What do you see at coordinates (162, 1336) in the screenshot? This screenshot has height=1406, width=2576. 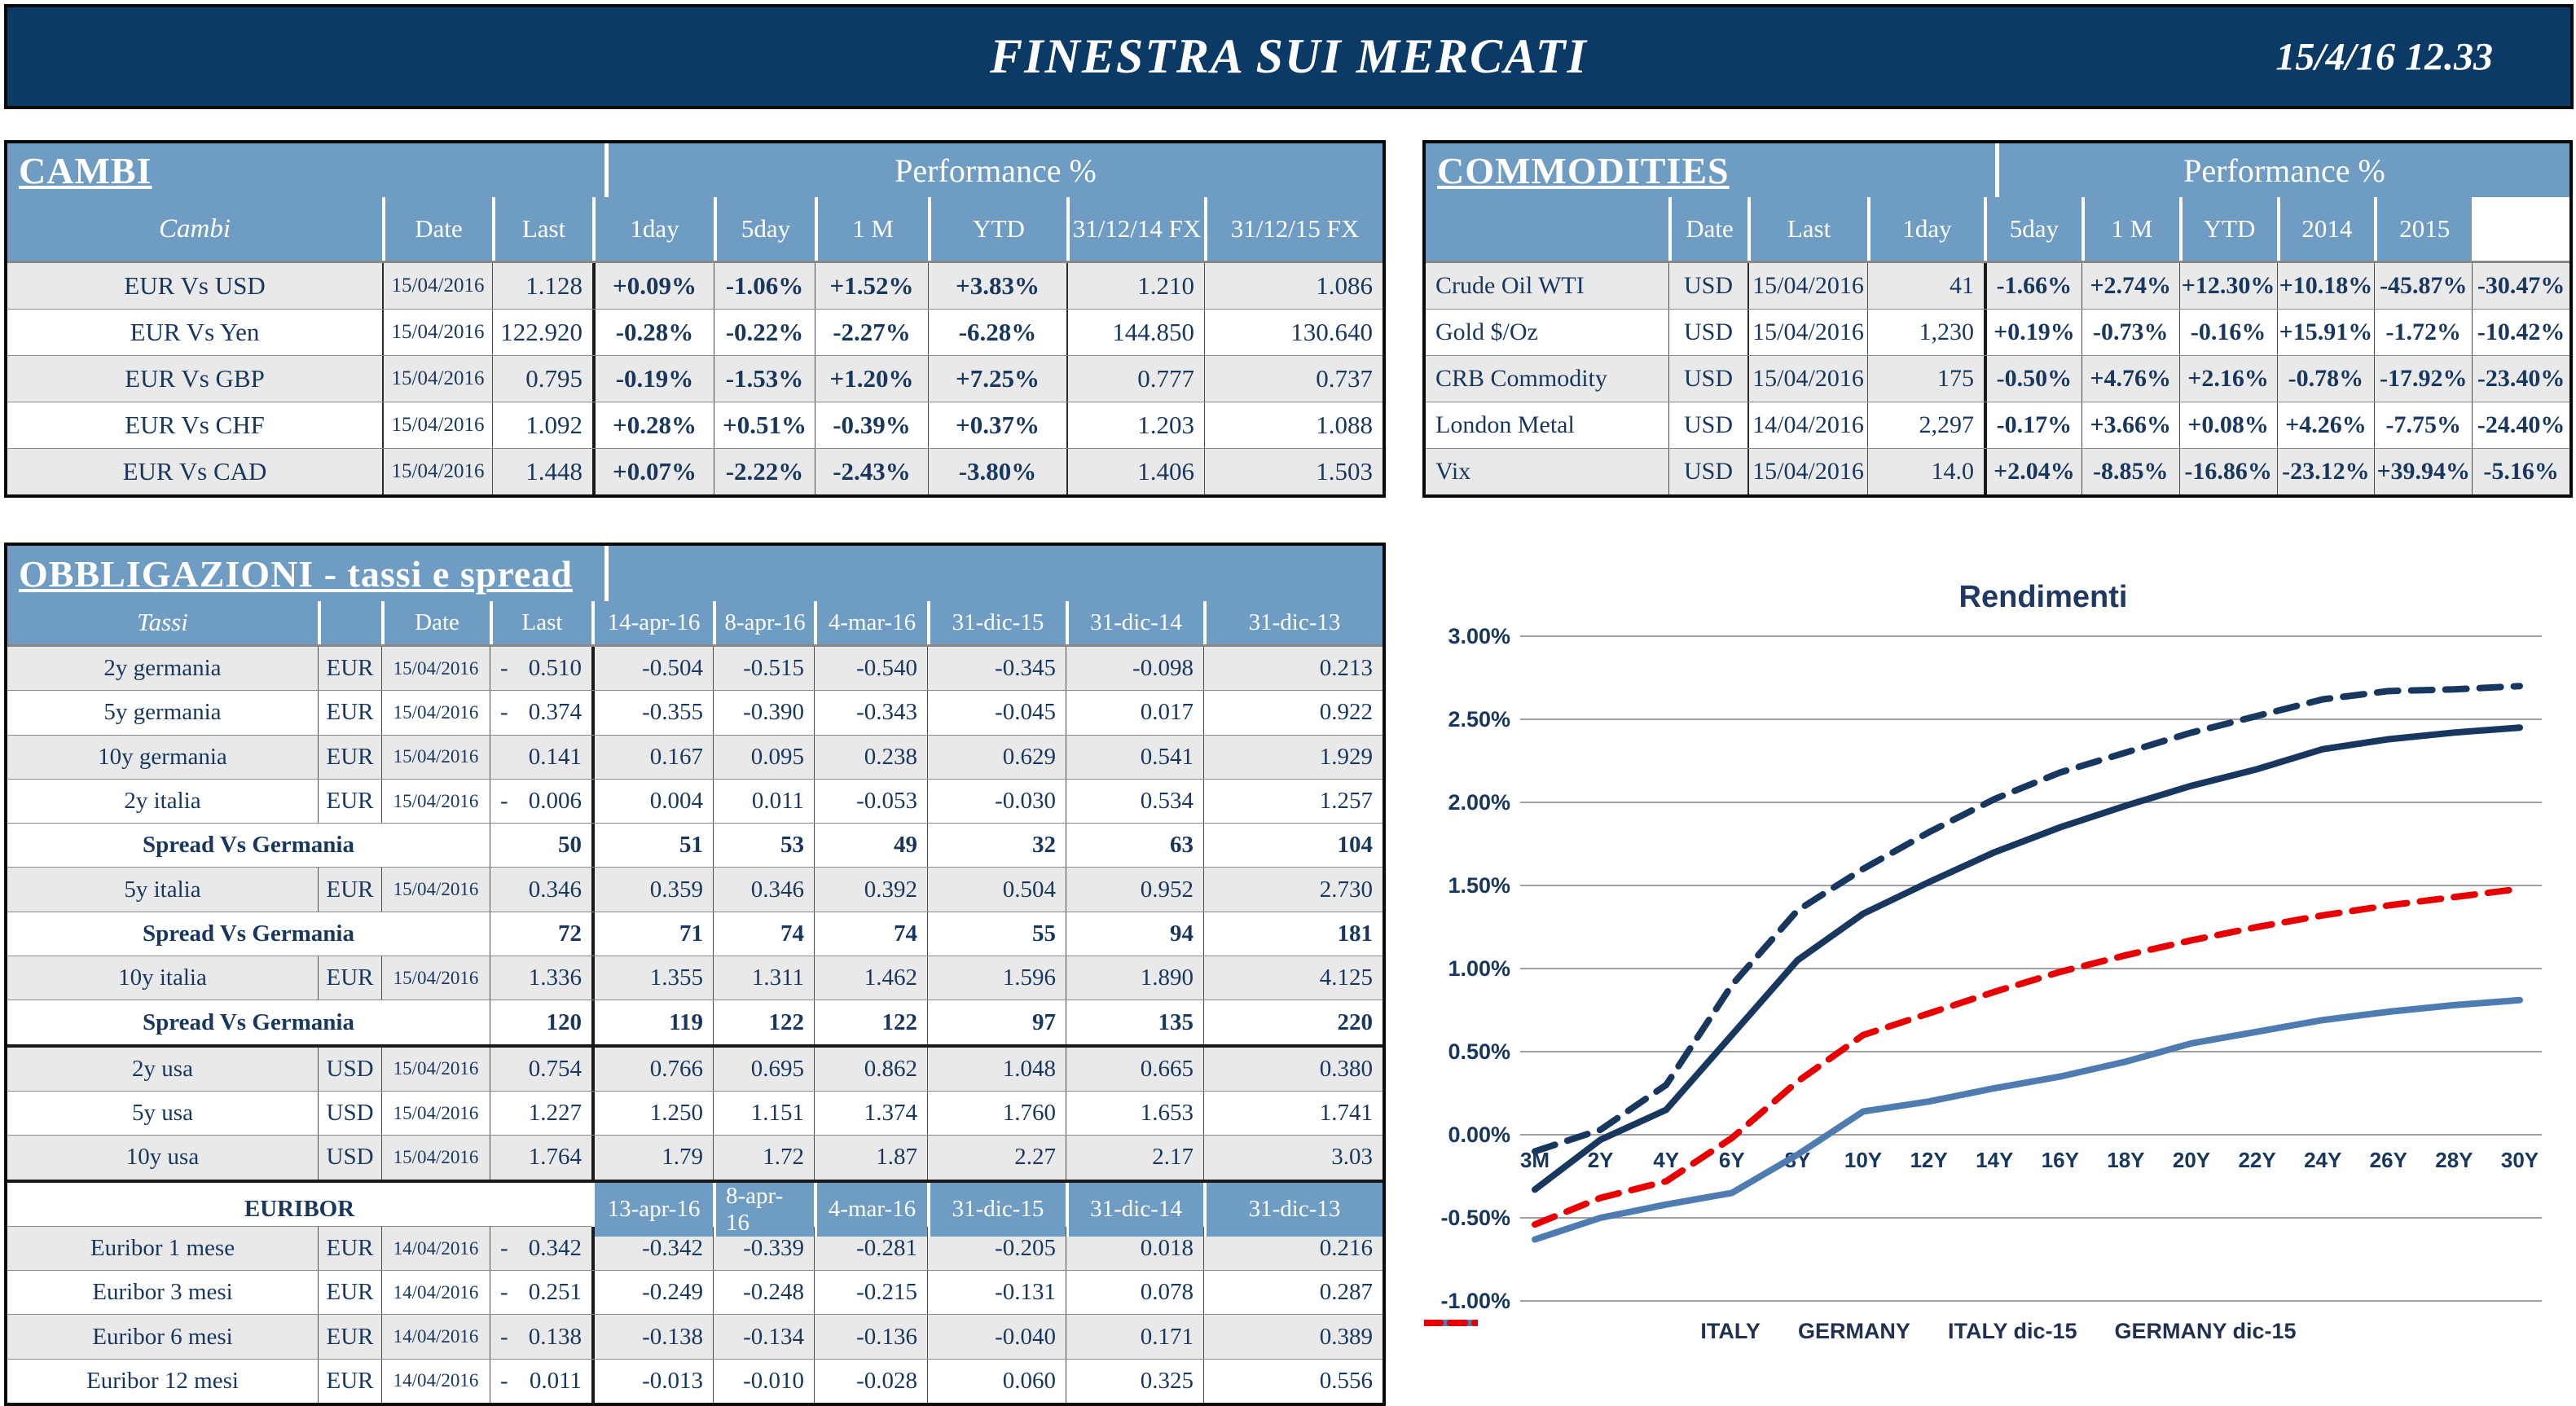 I see `bond-name: Euribor 6 mesi` at bounding box center [162, 1336].